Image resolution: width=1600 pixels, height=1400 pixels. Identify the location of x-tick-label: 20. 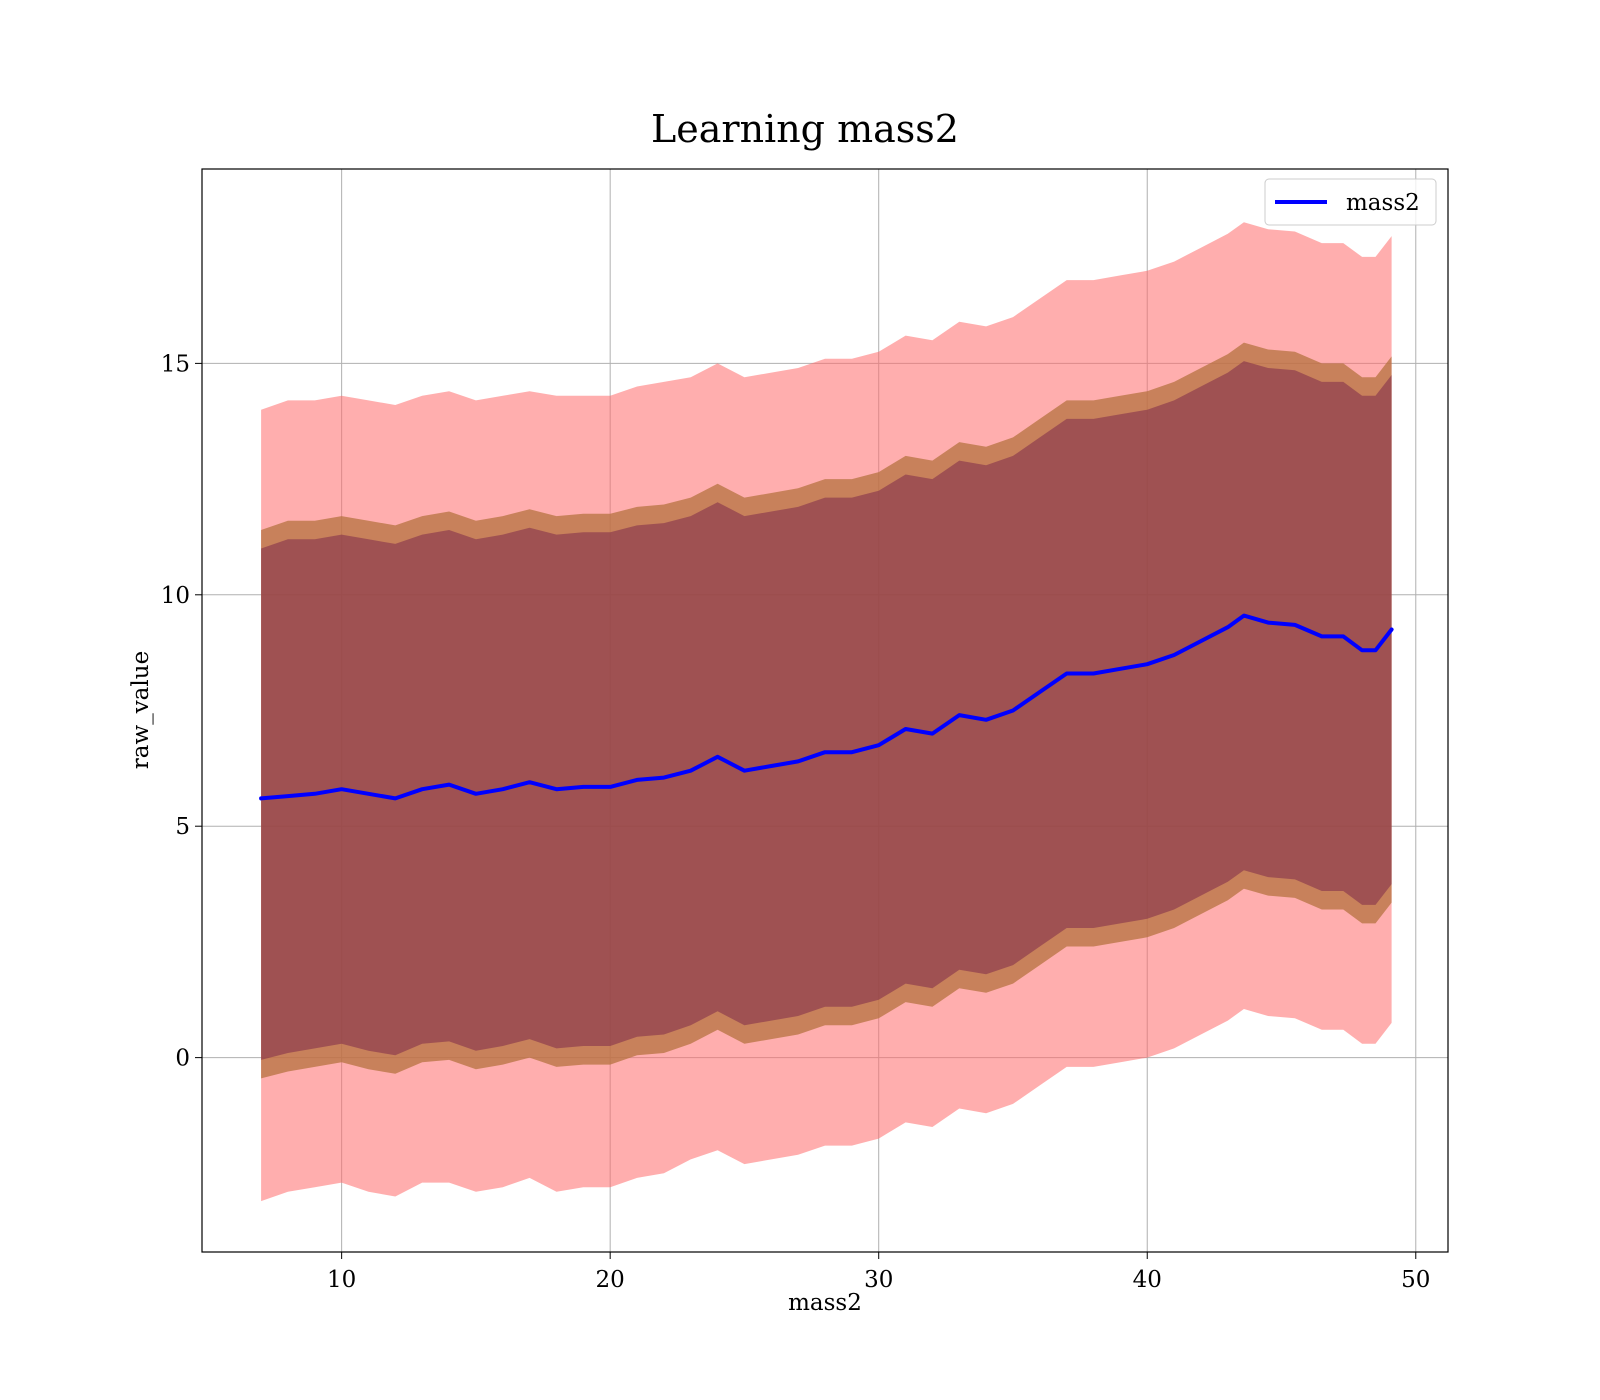
(610, 1280).